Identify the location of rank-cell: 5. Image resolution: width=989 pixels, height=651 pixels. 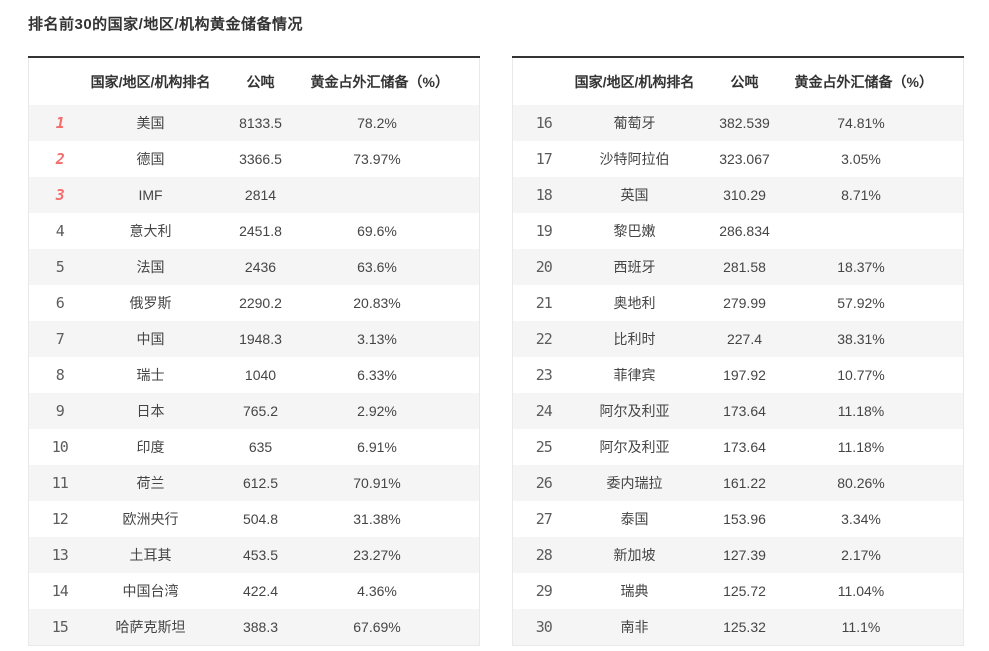
(60, 267).